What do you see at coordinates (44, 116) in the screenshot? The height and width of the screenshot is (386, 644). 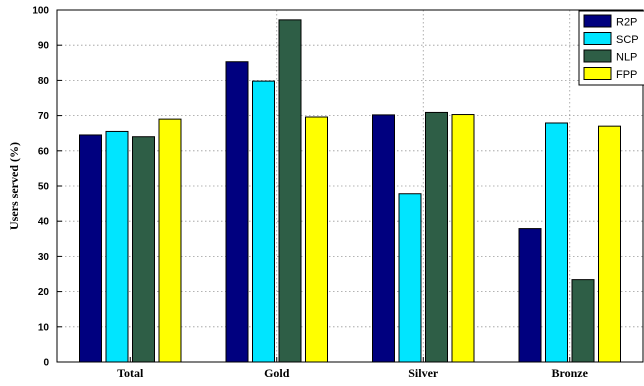 I see `y-tick-label: 70` at bounding box center [44, 116].